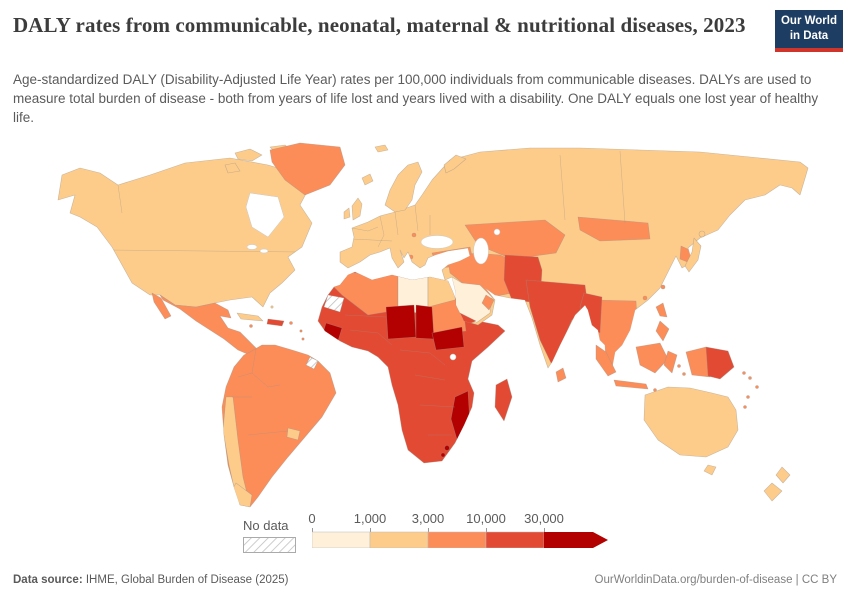 The image size is (850, 600). Describe the element at coordinates (631, 384) in the screenshot. I see `region-java` at that location.